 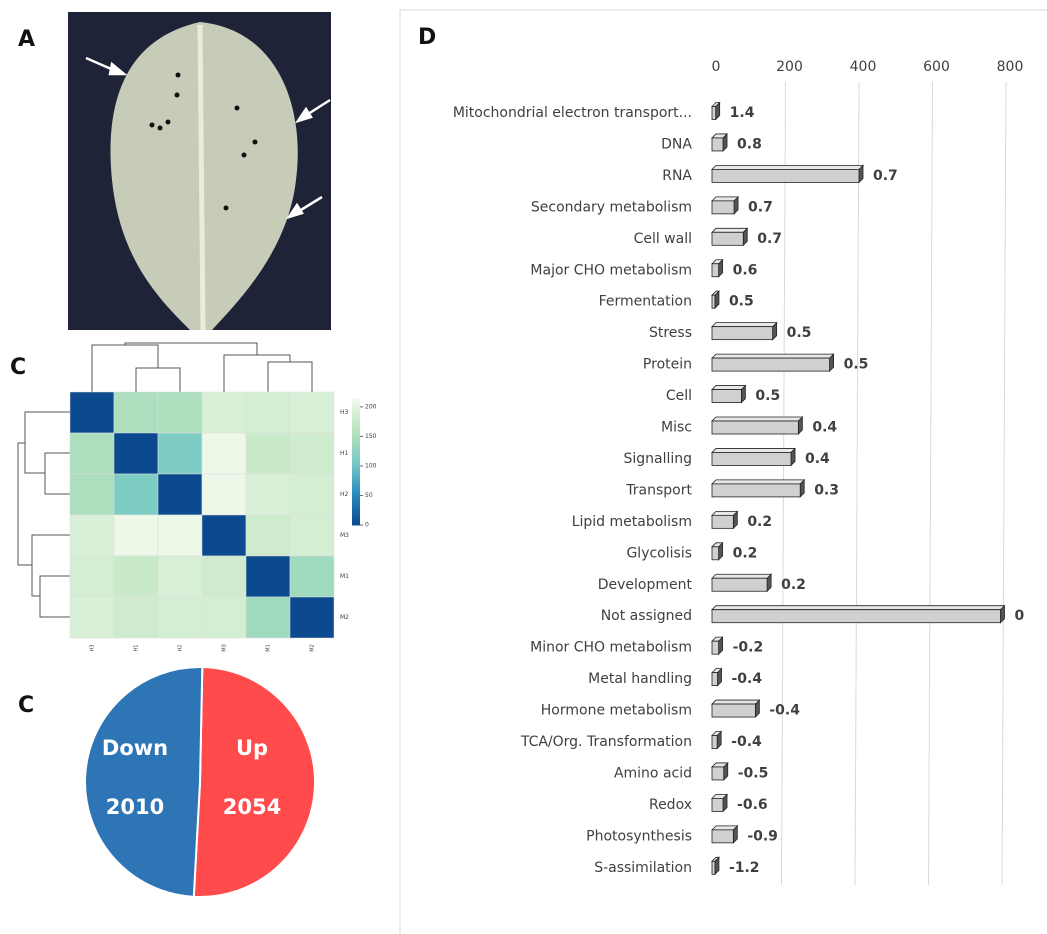 I want to click on x-tick-label: 200, so click(x=789, y=67).